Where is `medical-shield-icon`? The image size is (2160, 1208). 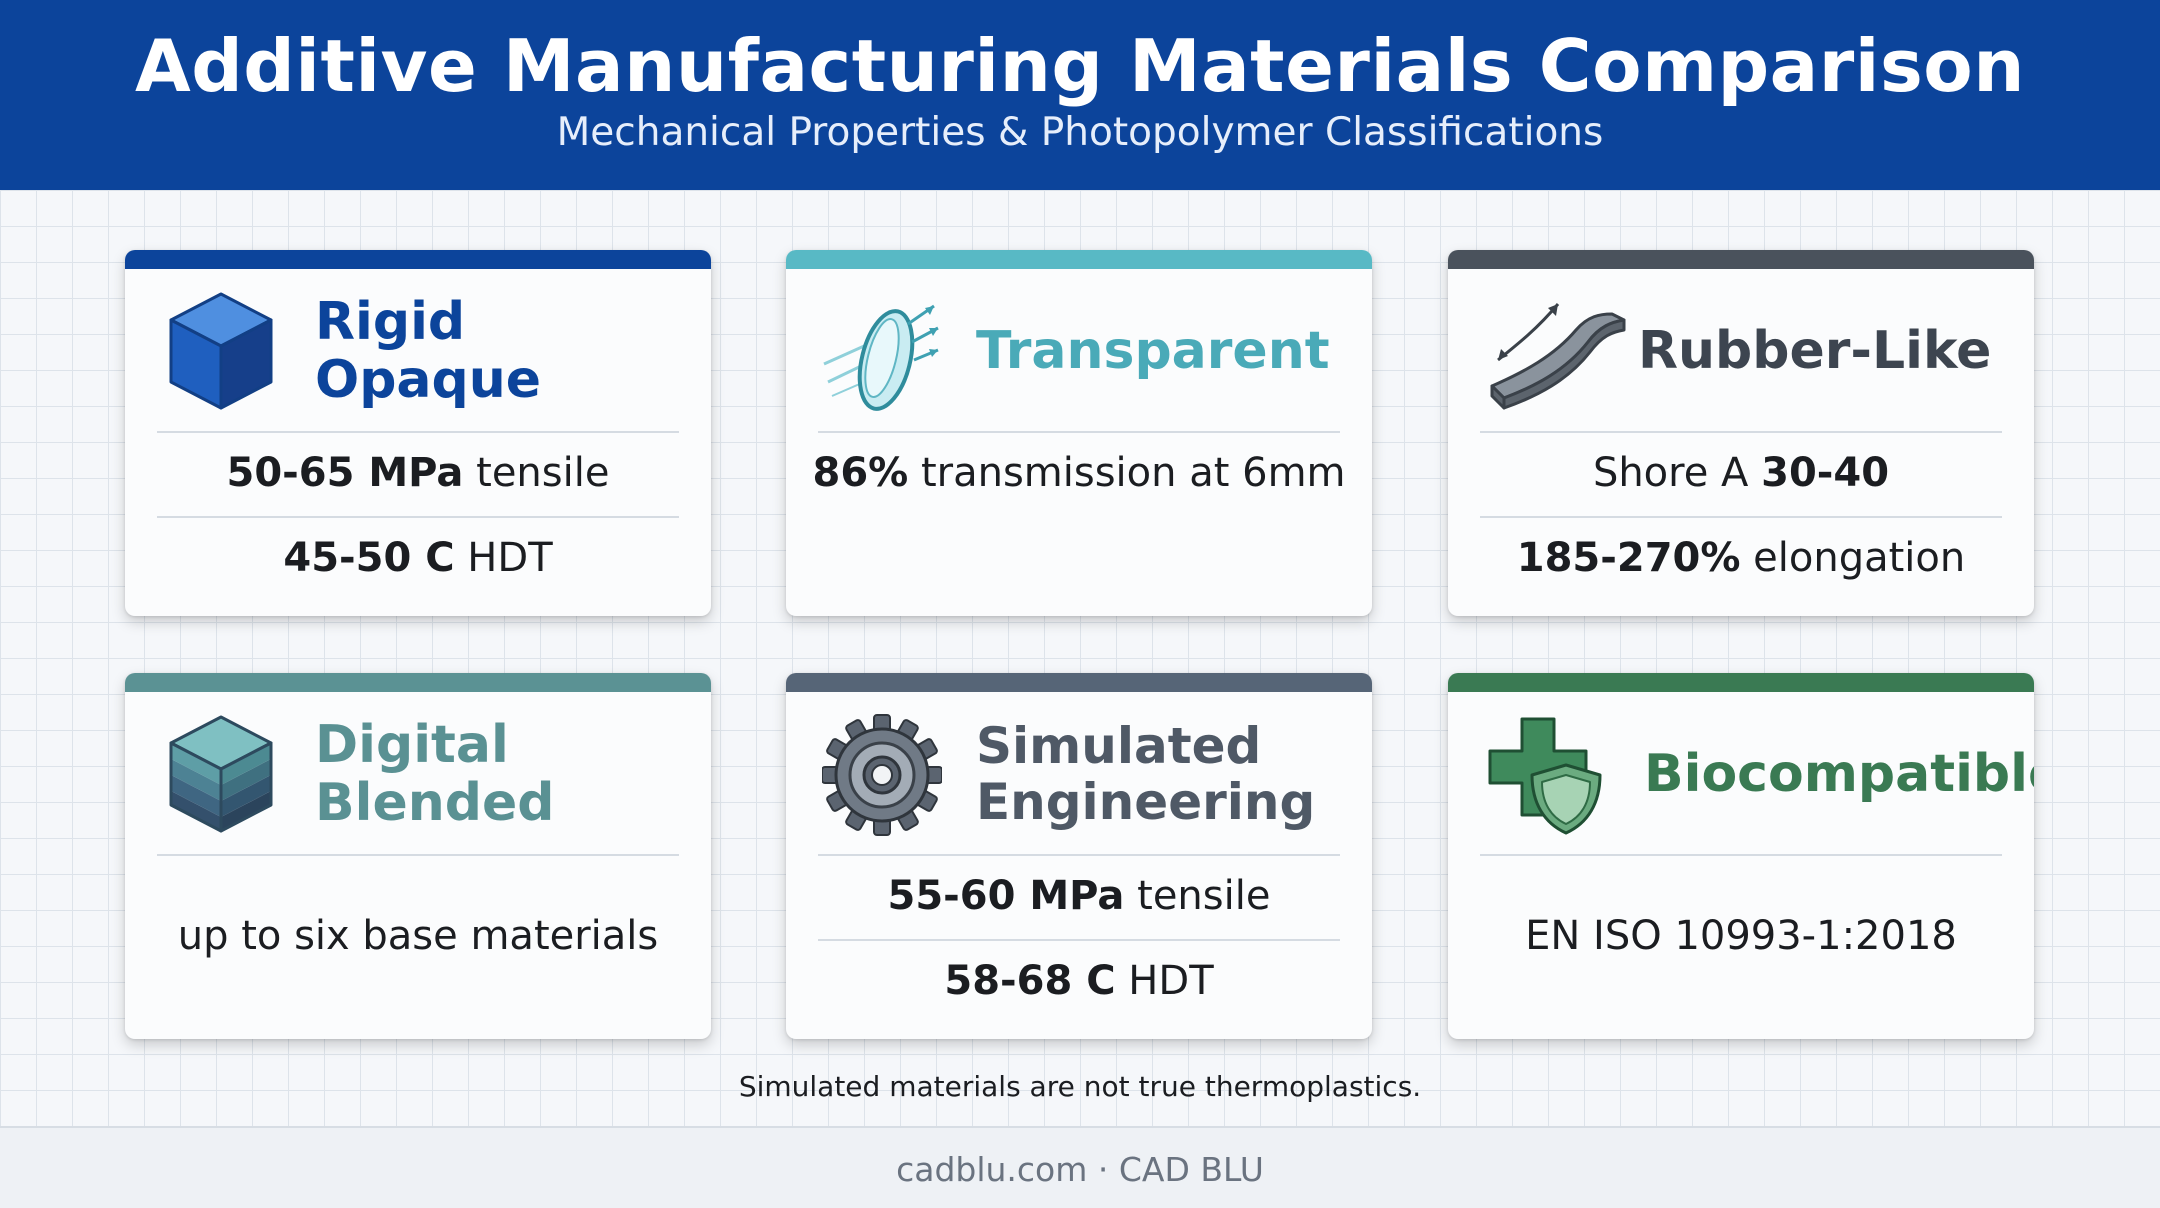
medical-shield-icon is located at coordinates (1544, 774).